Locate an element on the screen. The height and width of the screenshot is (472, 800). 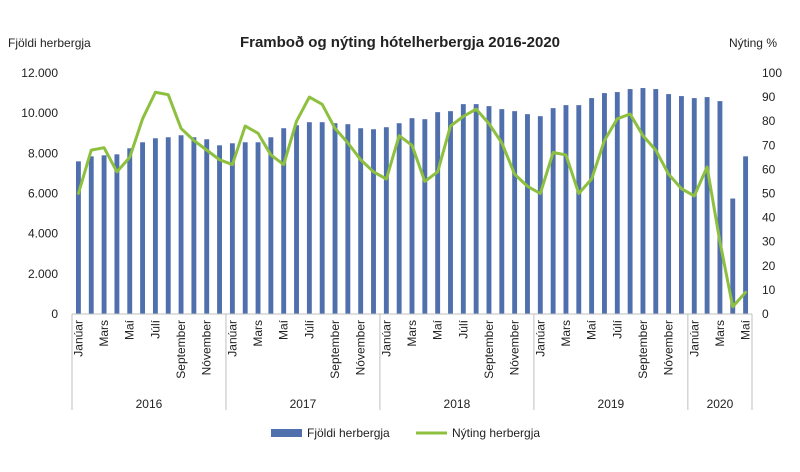
year-label: 2020 is located at coordinates (720, 404).